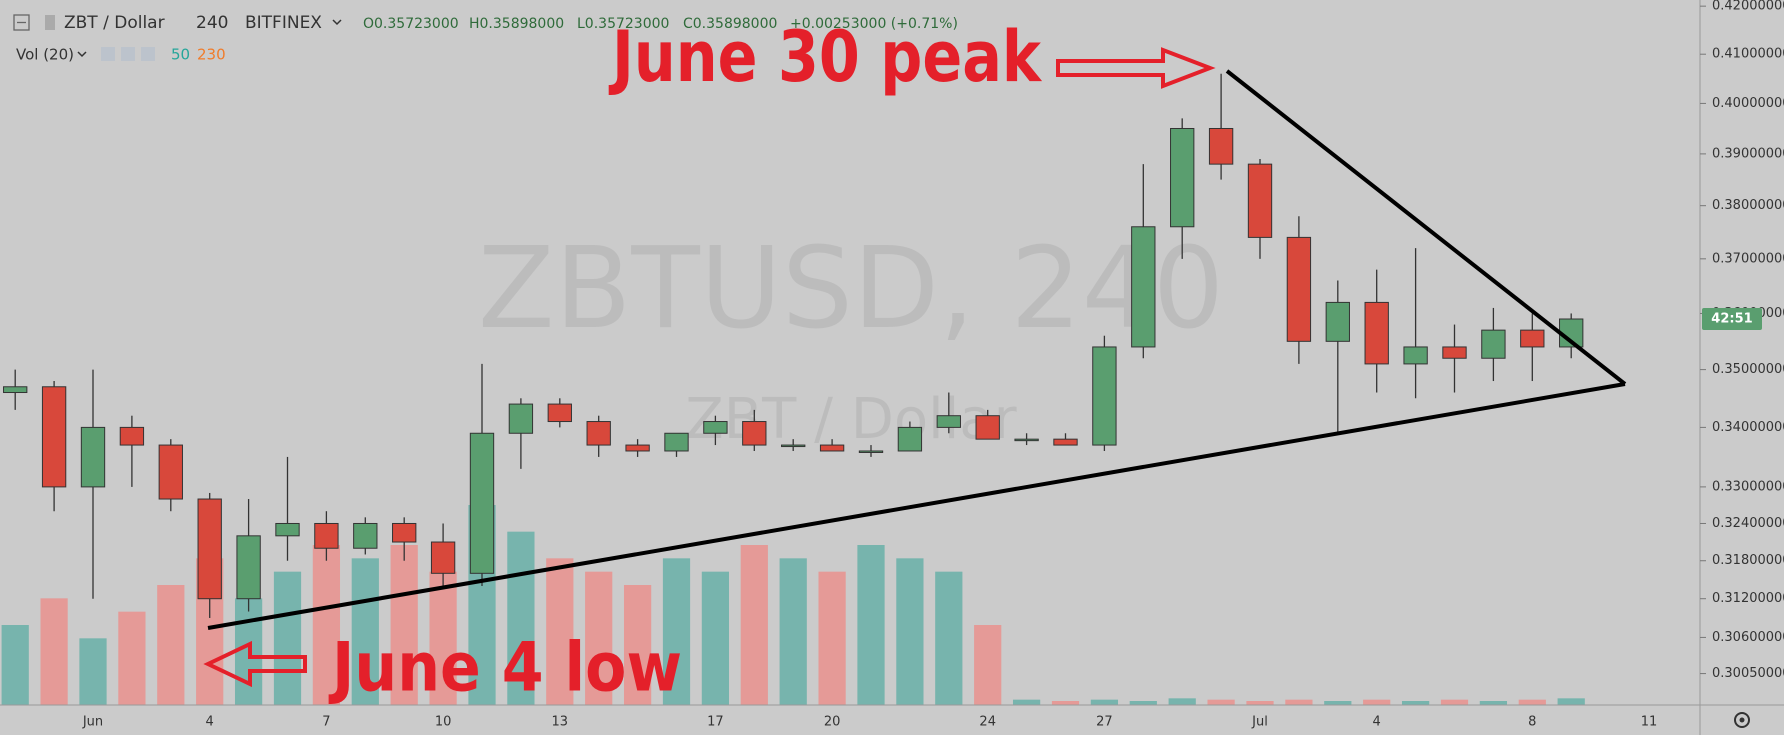 The height and width of the screenshot is (735, 1784). I want to click on annotation-arrow, so click(255, 664).